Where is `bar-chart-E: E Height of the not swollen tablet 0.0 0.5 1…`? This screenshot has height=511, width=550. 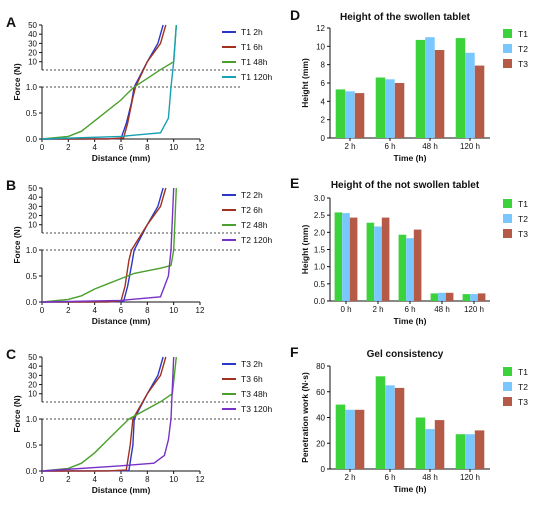
bar-chart-E: E Height of the not swollen tablet 0.0 0.5 1… is located at coordinates (409, 250).